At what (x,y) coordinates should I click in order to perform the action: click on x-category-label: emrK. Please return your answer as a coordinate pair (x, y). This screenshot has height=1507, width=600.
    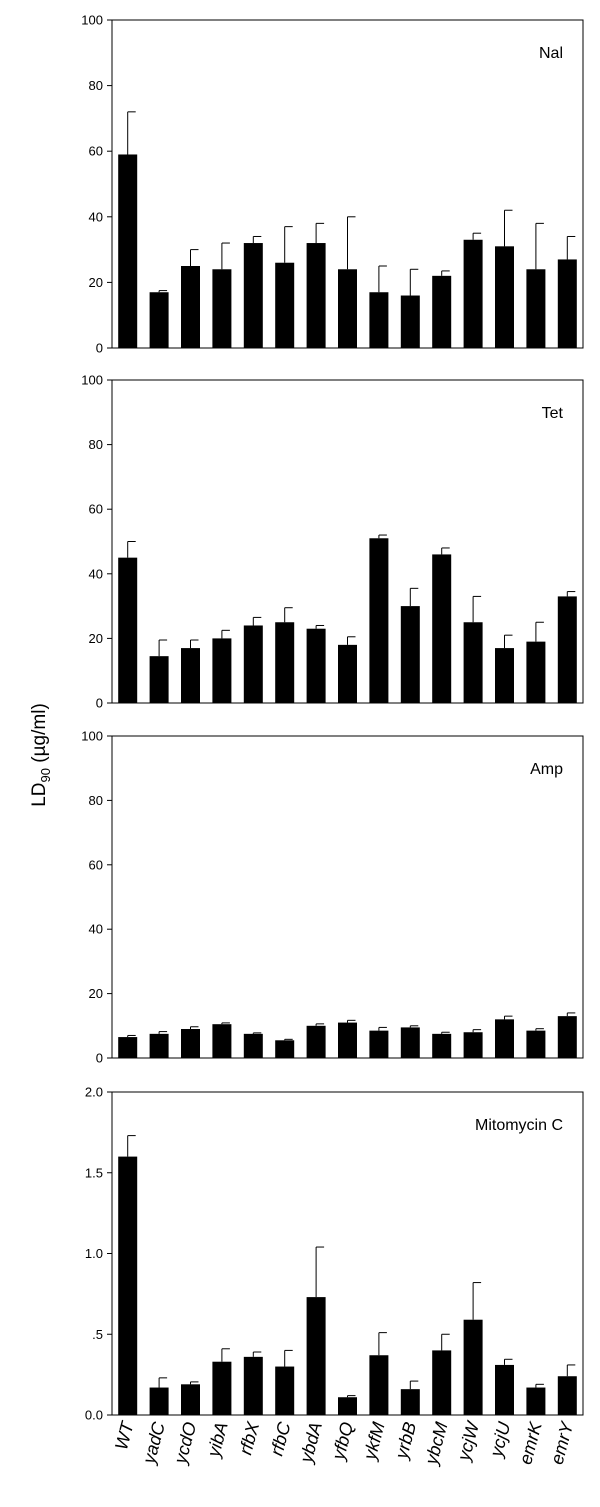
    Looking at the image, I should click on (530, 1443).